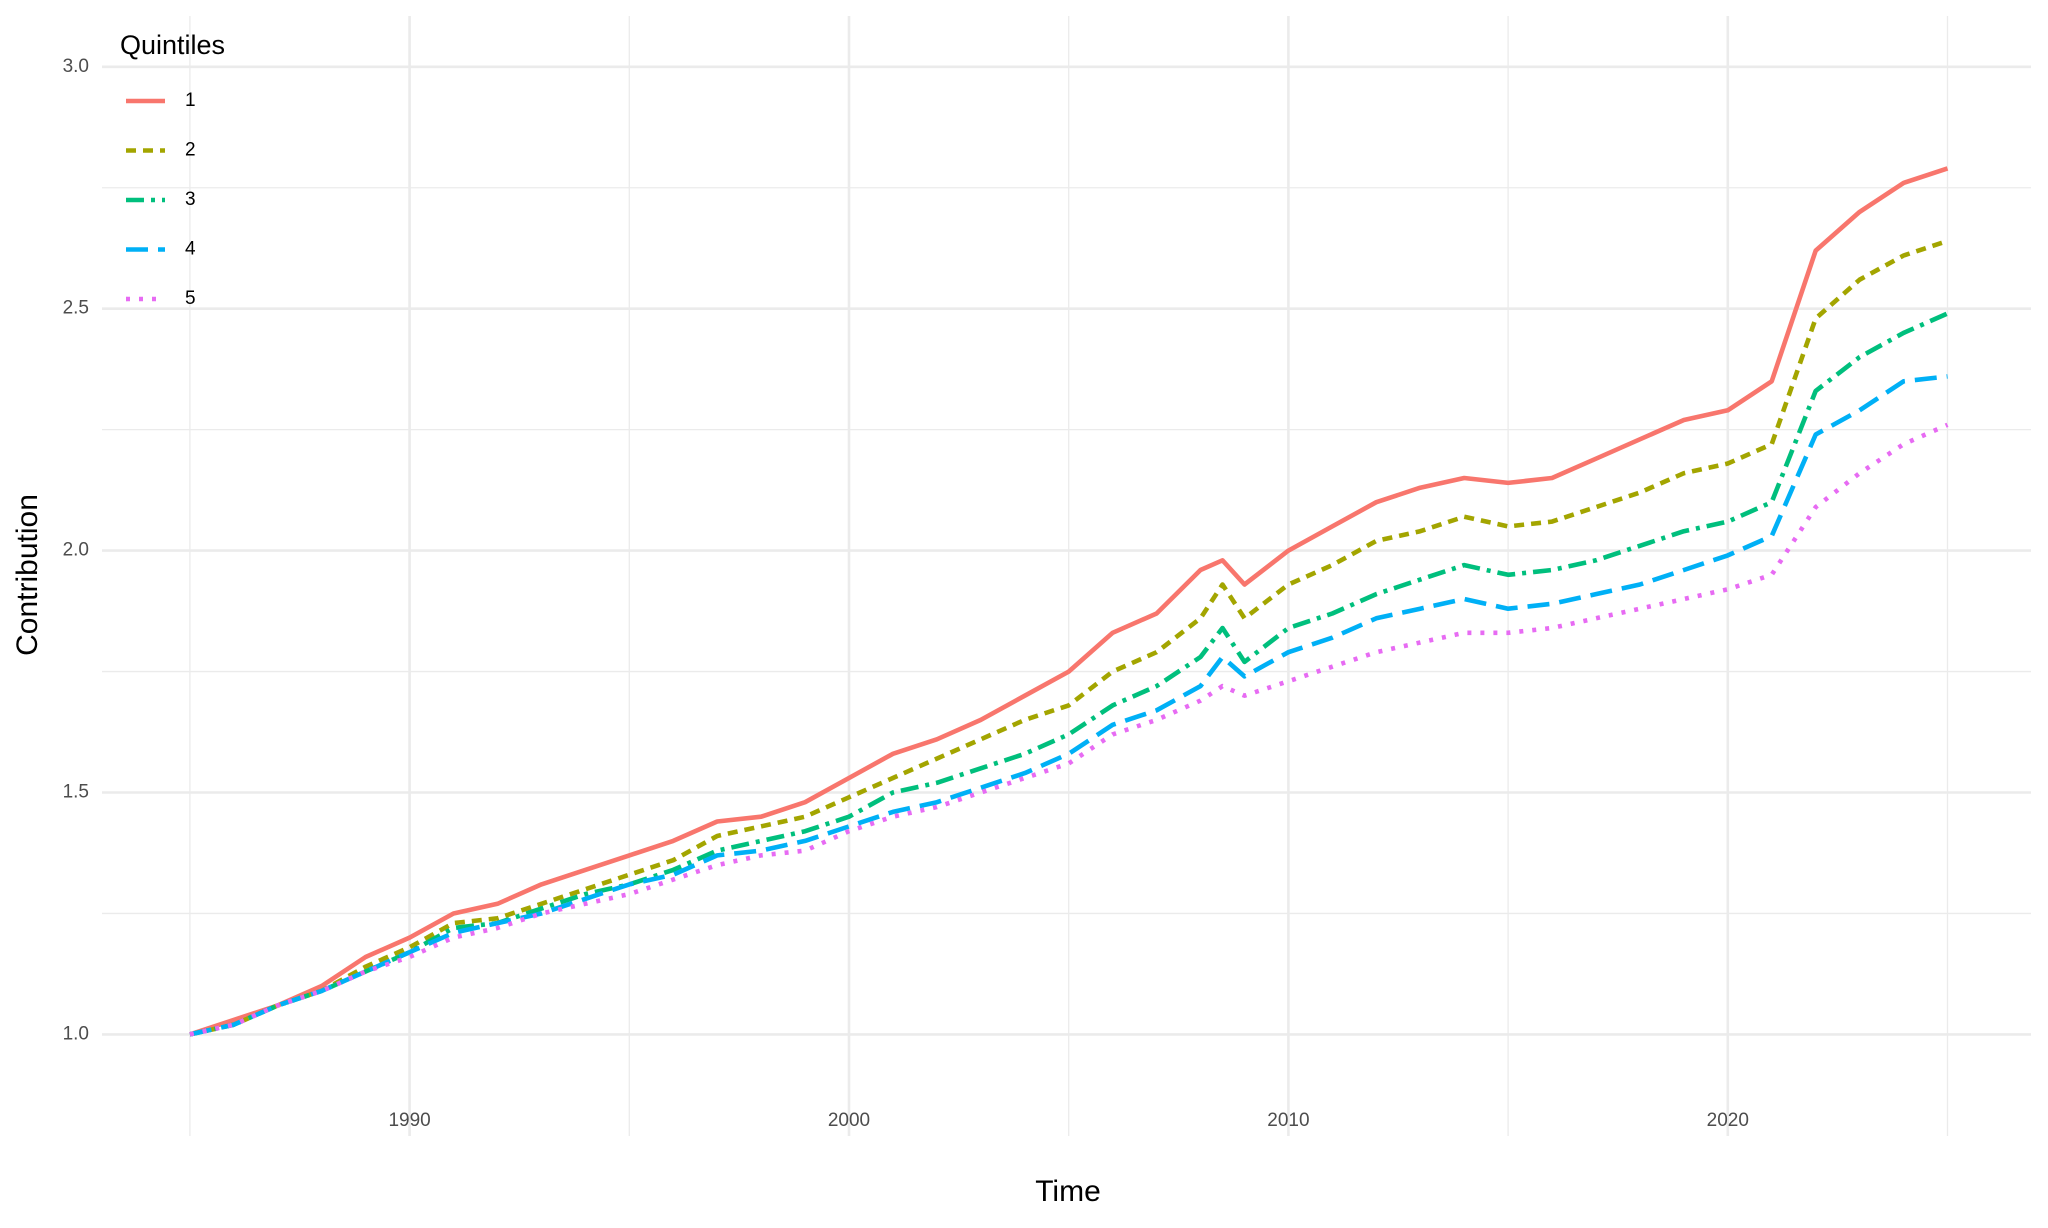 The width and height of the screenshot is (2048, 1228). What do you see at coordinates (849, 1120) in the screenshot?
I see `x-tick-label: 2000` at bounding box center [849, 1120].